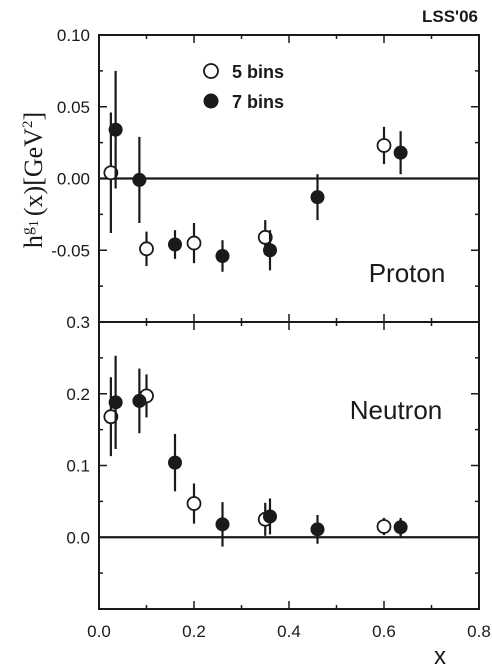  Describe the element at coordinates (33, 241) in the screenshot. I see `ylabel-main: h` at that location.